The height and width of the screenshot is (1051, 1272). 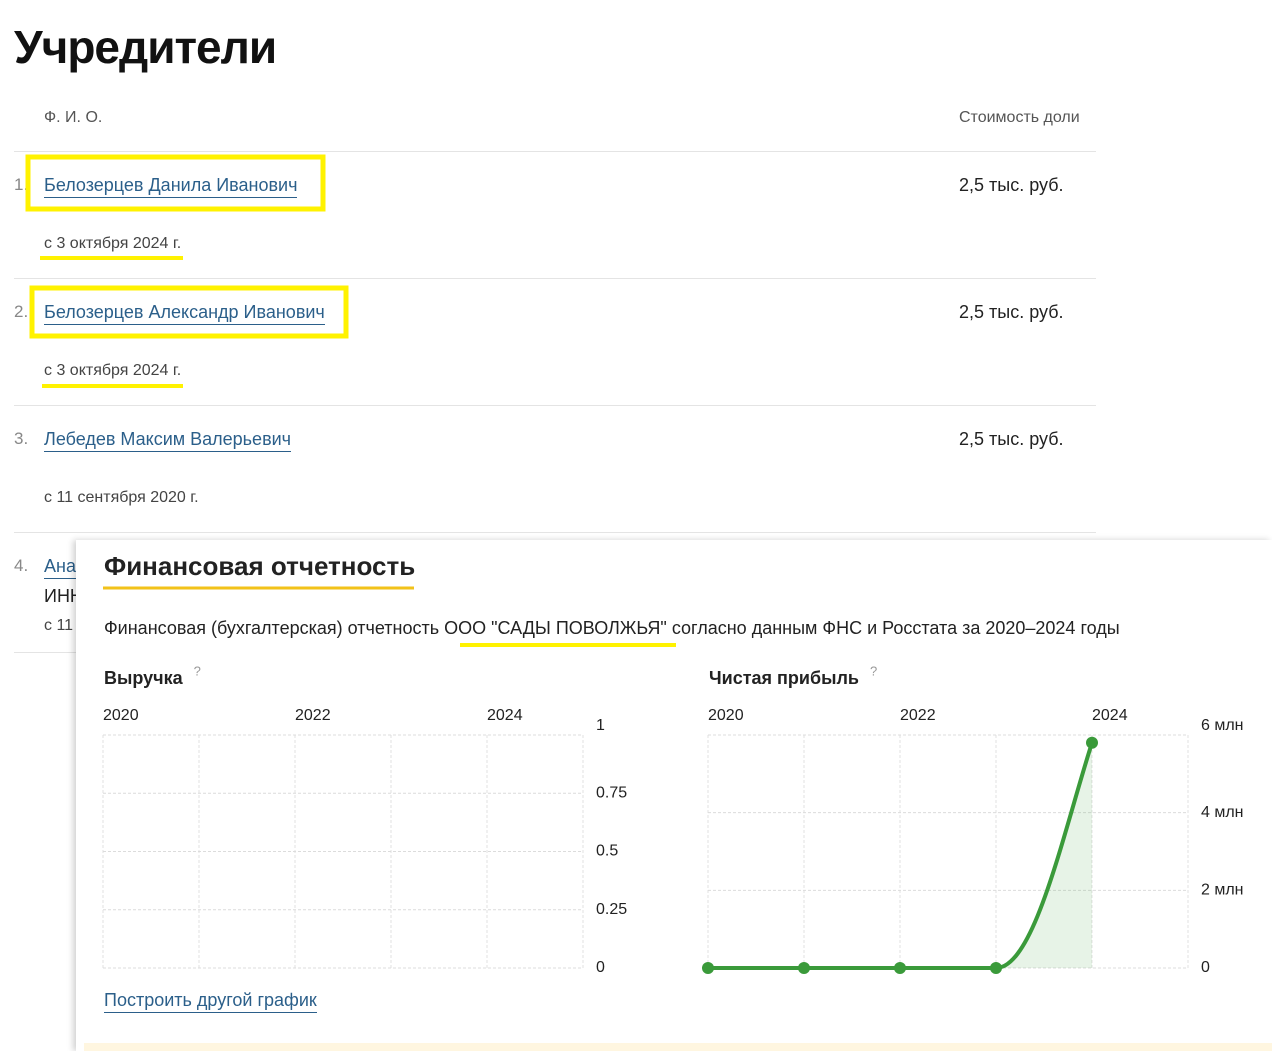 I want to click on y-tick-label: 1, so click(x=600, y=725).